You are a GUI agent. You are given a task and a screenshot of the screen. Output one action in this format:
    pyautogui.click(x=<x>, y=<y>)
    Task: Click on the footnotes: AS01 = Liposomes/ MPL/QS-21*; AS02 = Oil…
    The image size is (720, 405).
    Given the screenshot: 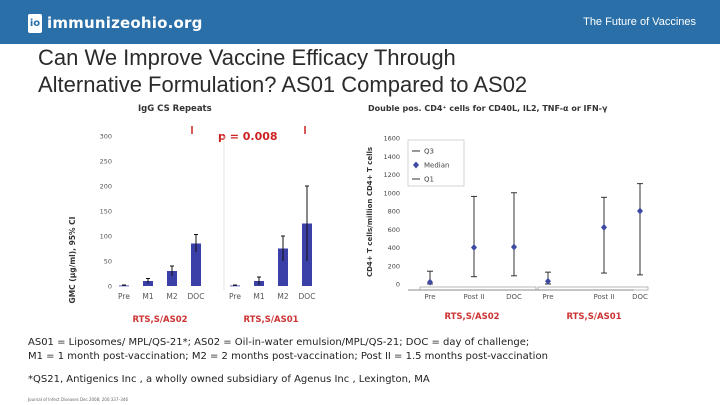 What is the action you would take?
    pyautogui.click(x=288, y=361)
    